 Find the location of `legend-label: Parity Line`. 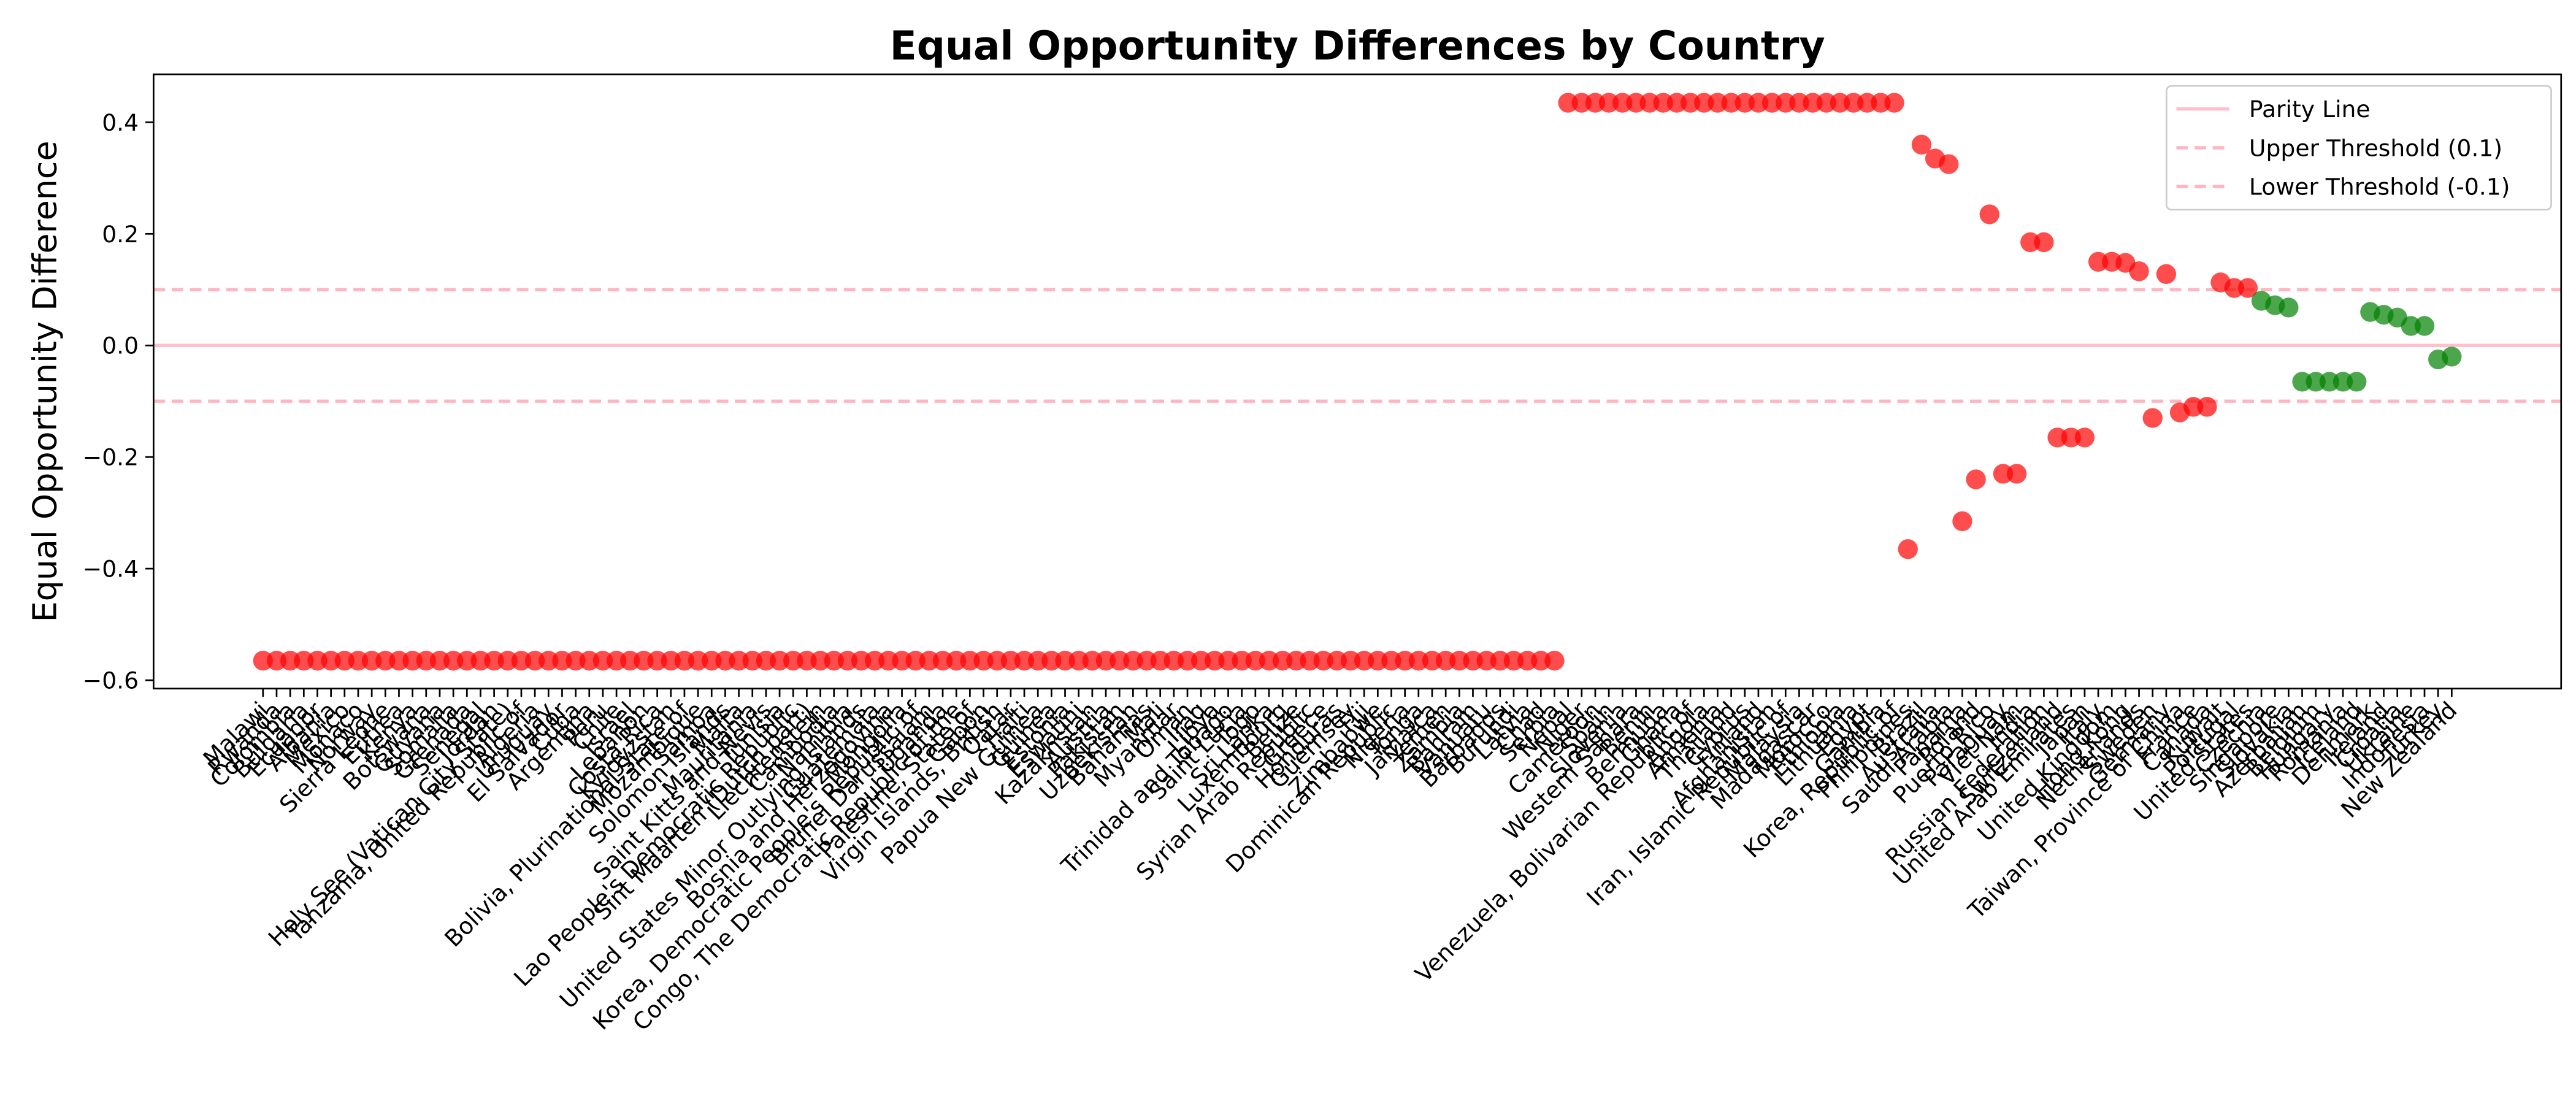

legend-label: Parity Line is located at coordinates (2310, 109).